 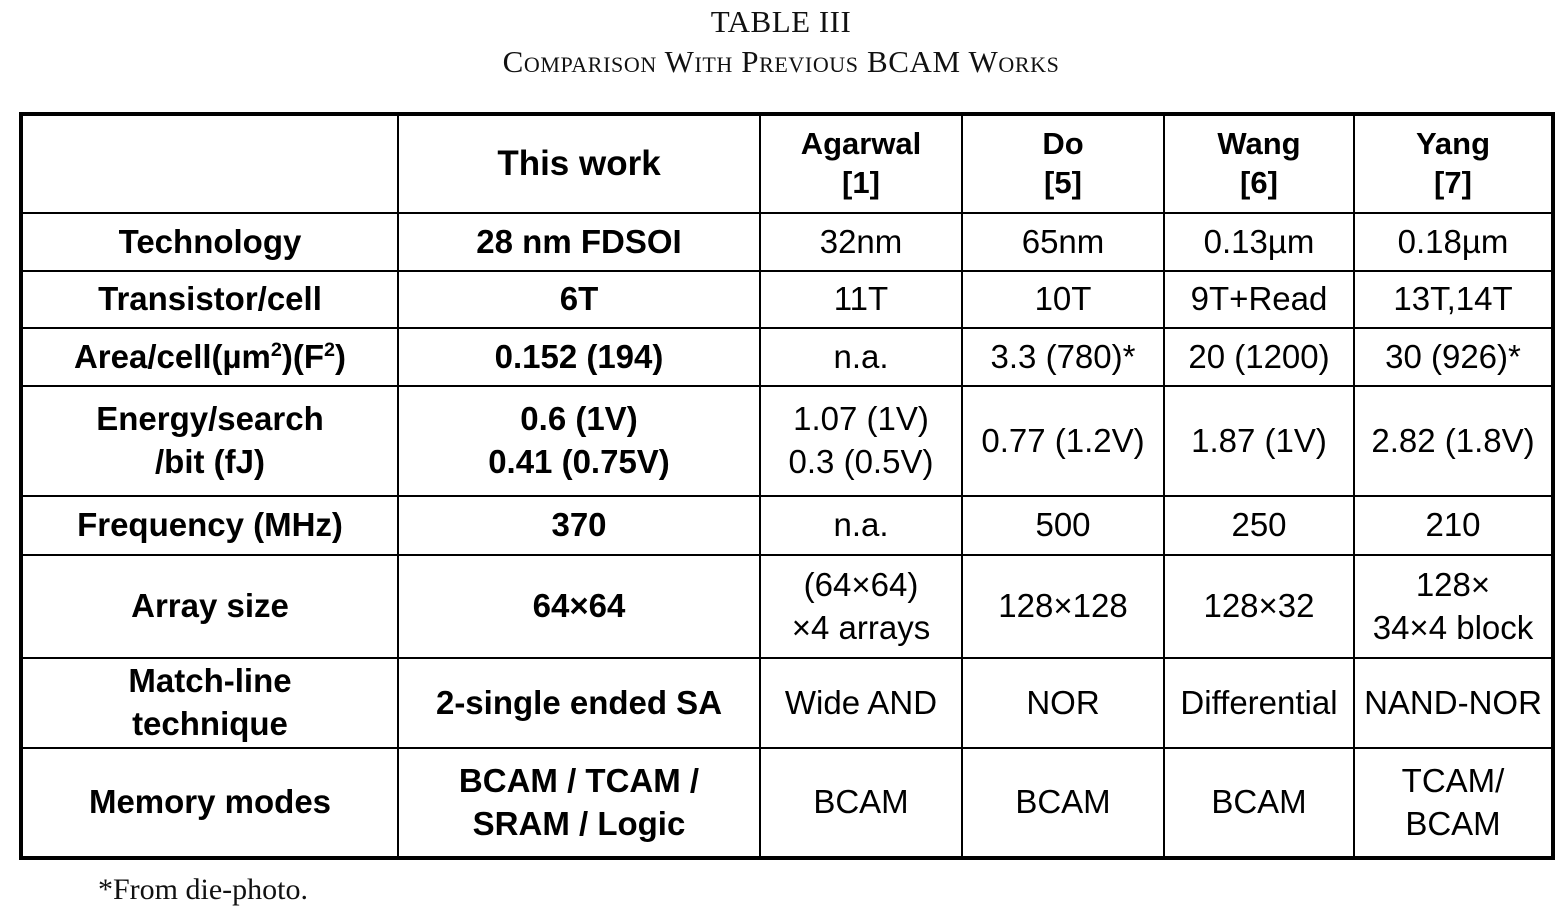 What do you see at coordinates (579, 299) in the screenshot?
I see `table-cell: 6T` at bounding box center [579, 299].